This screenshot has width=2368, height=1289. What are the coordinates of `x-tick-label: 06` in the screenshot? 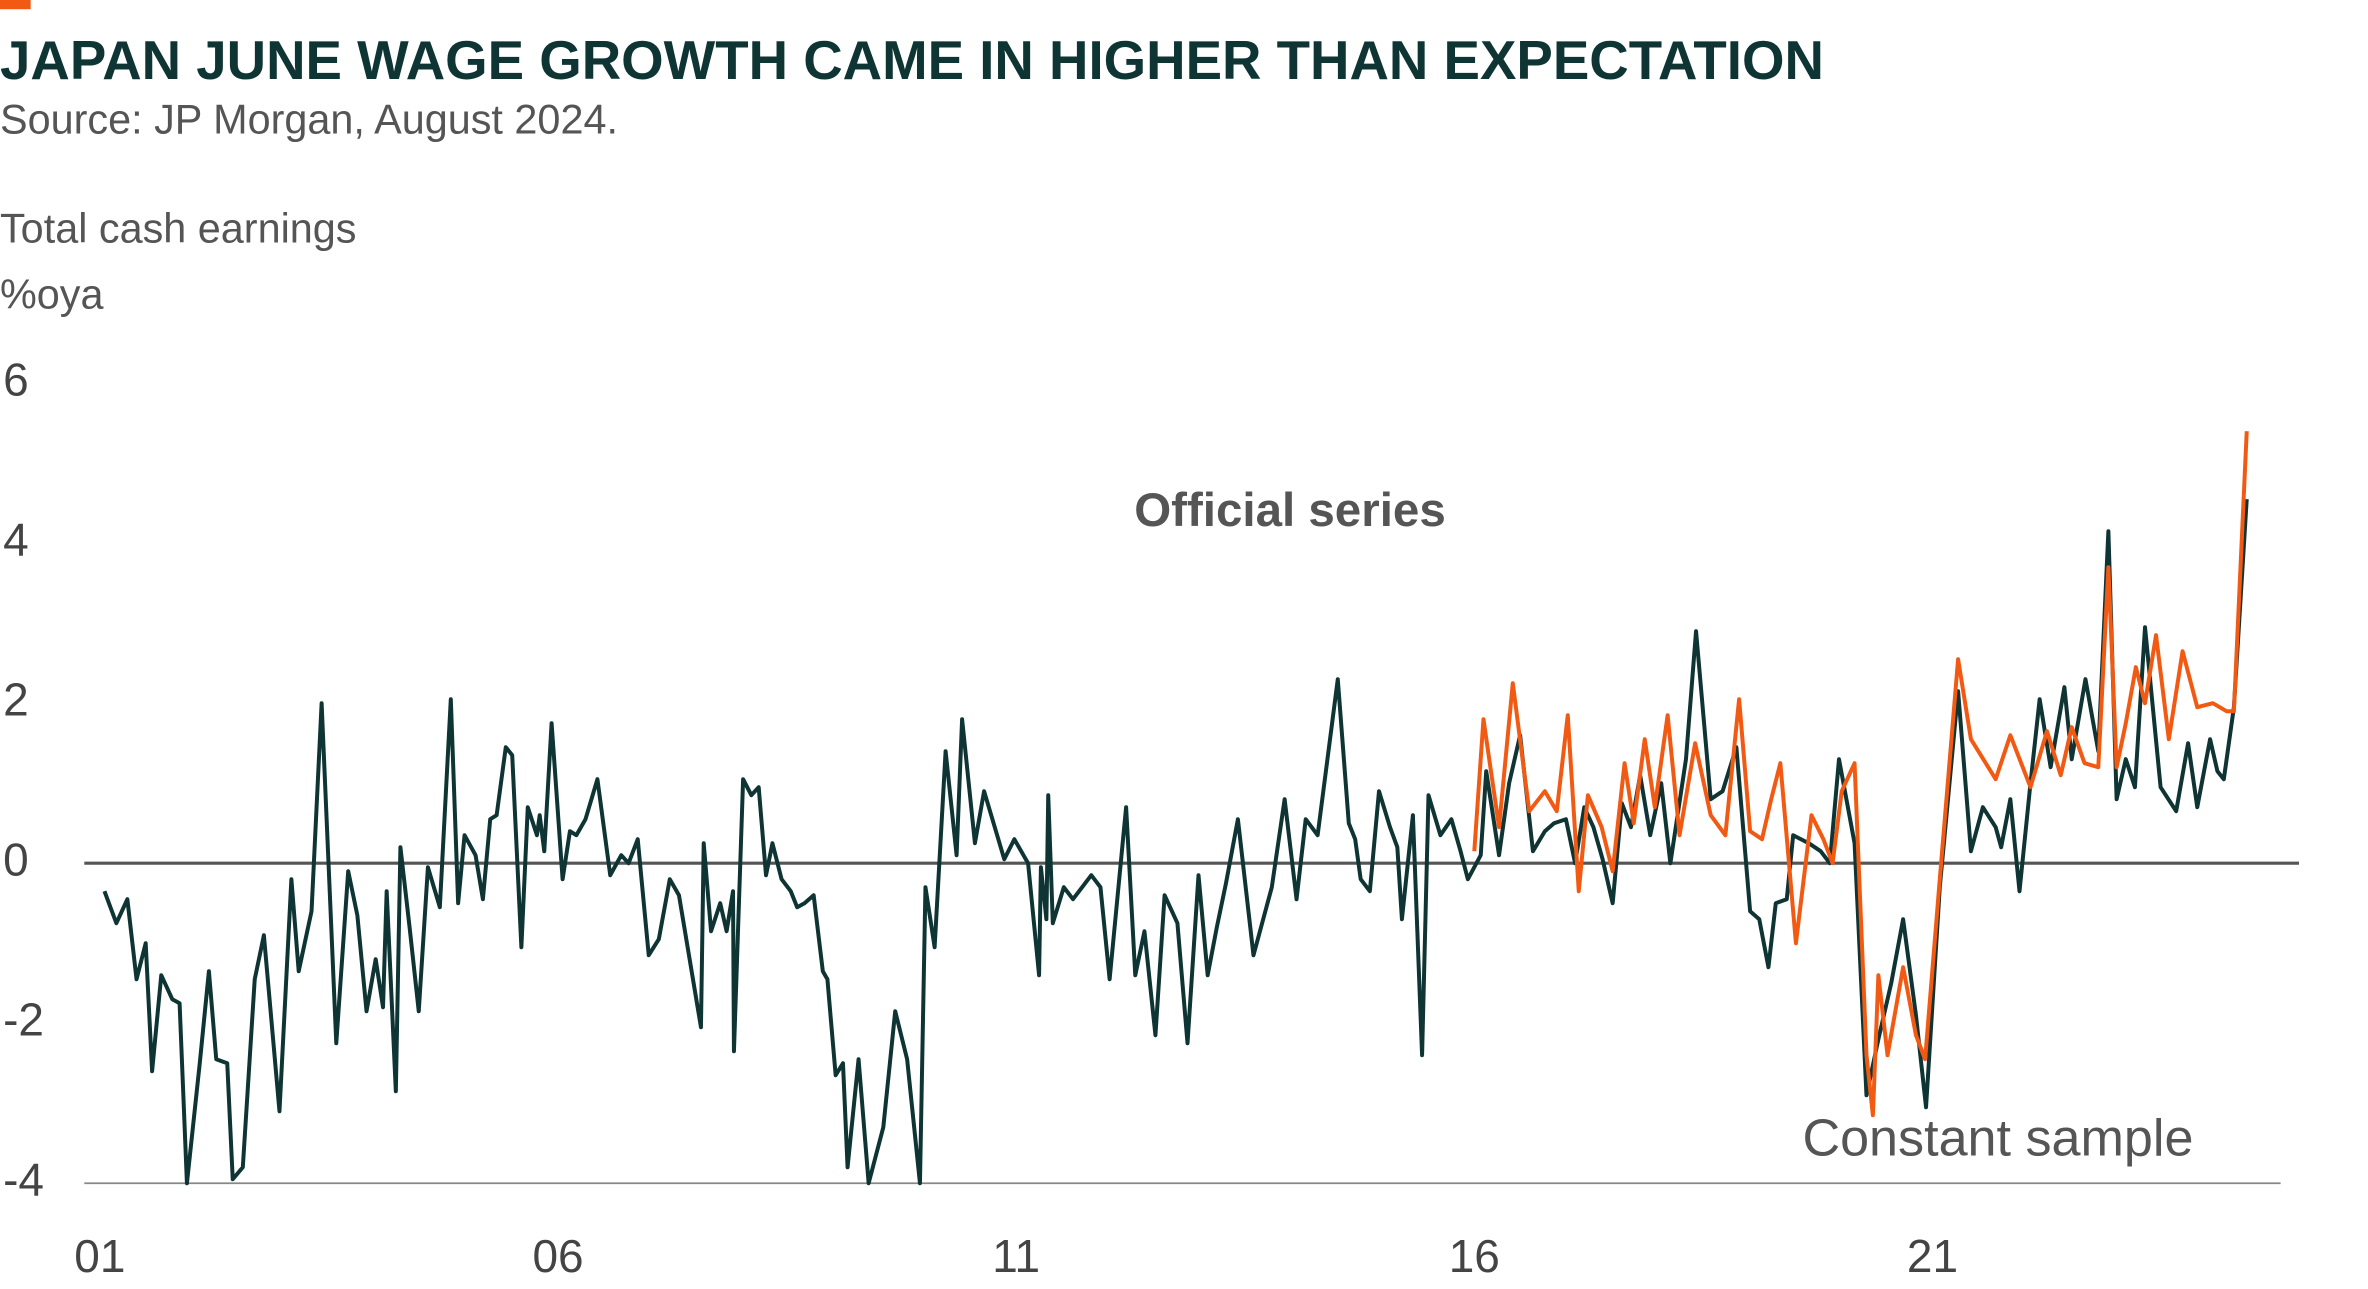 It's located at (557, 1256).